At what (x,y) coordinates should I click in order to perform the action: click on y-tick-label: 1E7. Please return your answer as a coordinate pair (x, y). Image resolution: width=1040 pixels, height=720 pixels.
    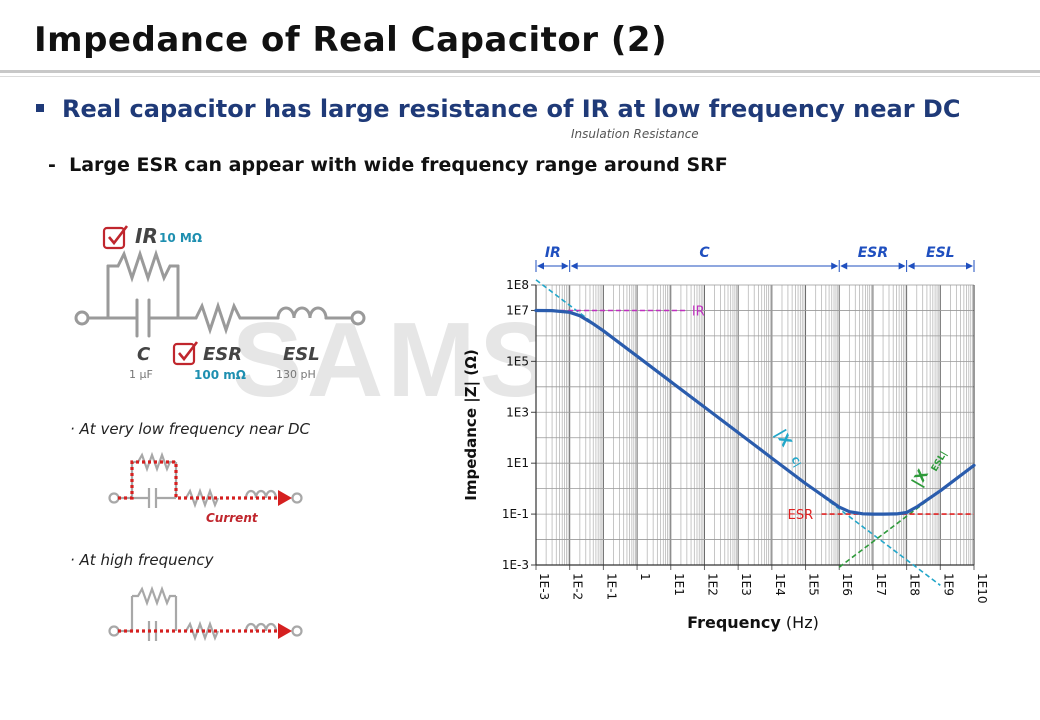
    Looking at the image, I should click on (517, 310).